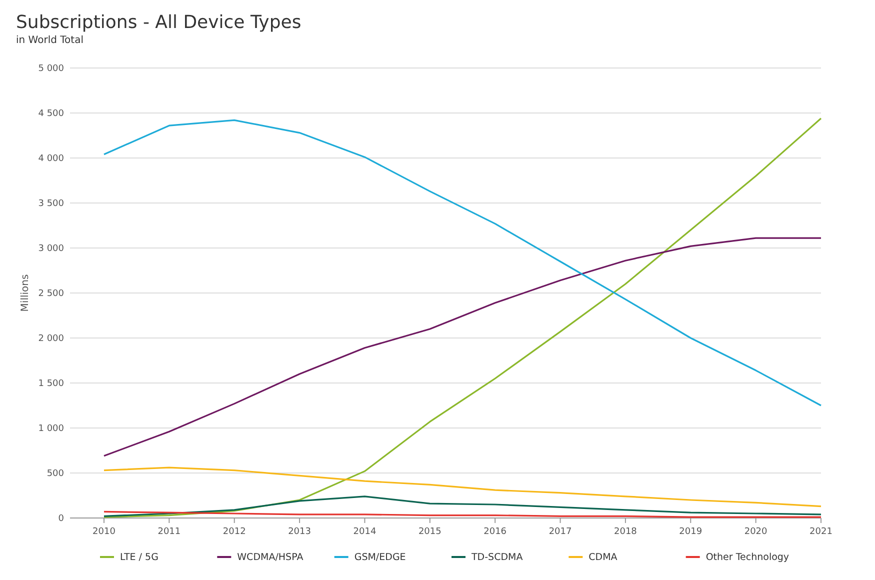  I want to click on legend-label: CDMA, so click(603, 557).